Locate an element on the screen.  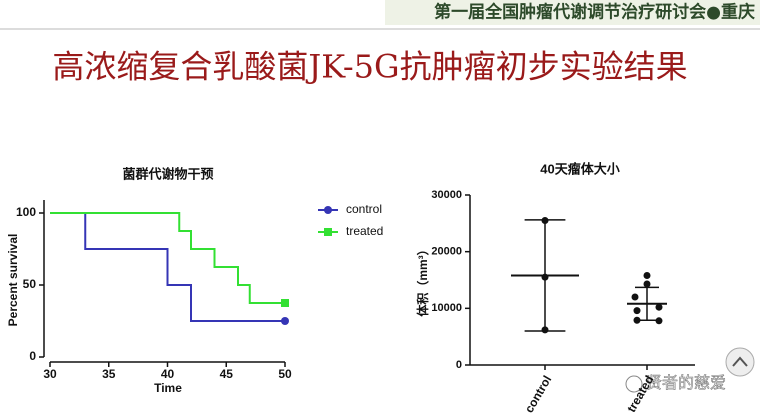
x-tick-label: 40 is located at coordinates (168, 374).